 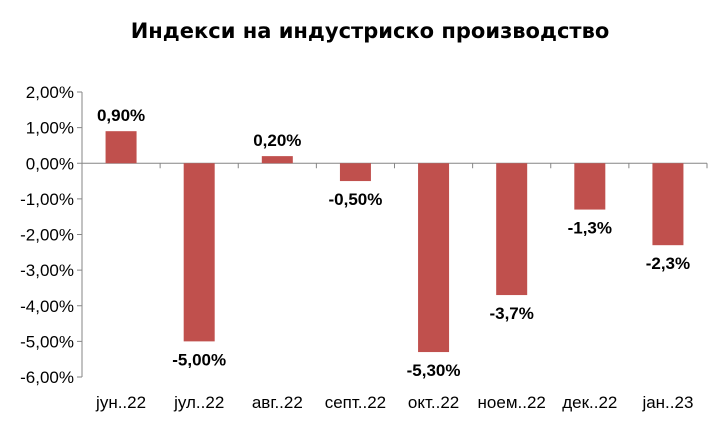 I want to click on y-tick-label: -5,00%, so click(x=47, y=341).